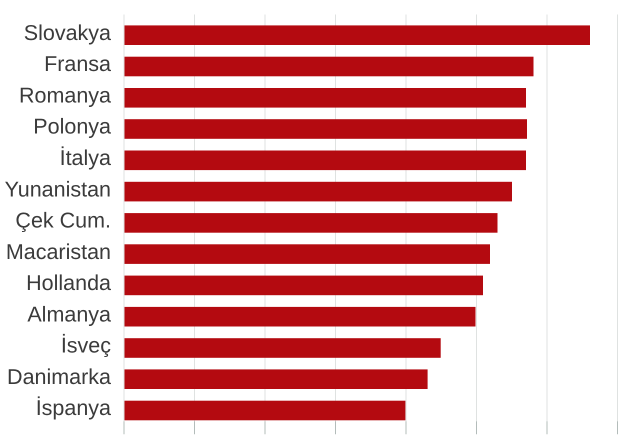 This screenshot has width=640, height=445. I want to click on svg-text: Slovakya, so click(67, 33).